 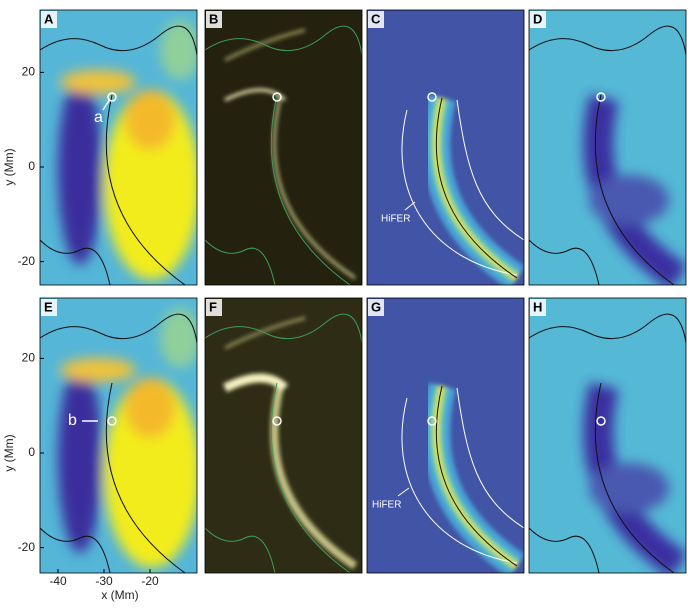 I want to click on panel-label: B, so click(x=213, y=18).